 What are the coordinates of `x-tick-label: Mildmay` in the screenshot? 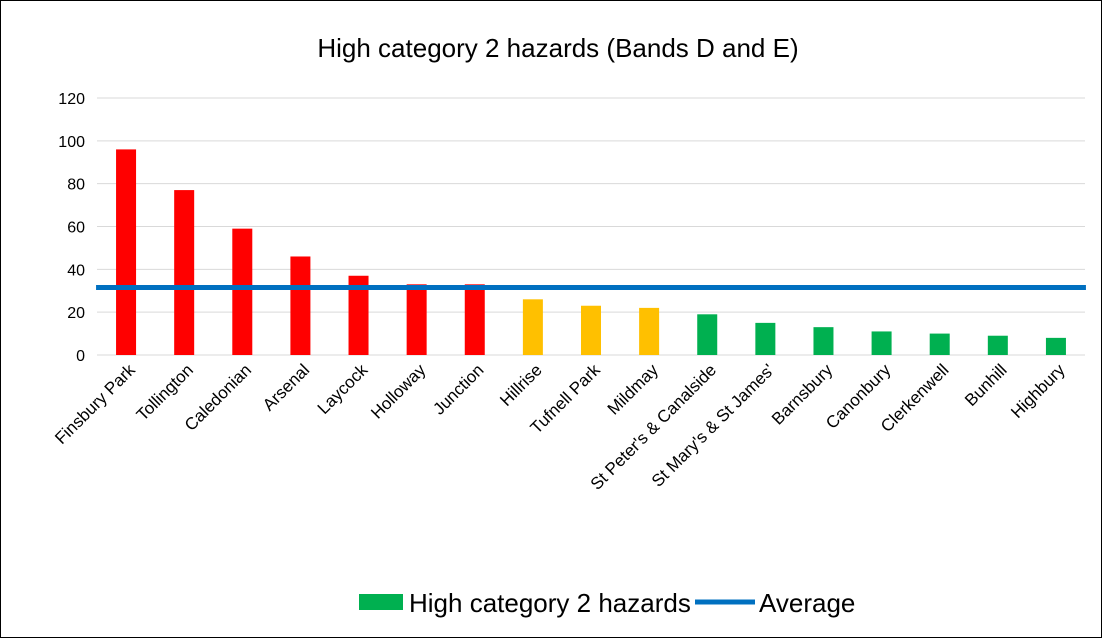 It's located at (633, 389).